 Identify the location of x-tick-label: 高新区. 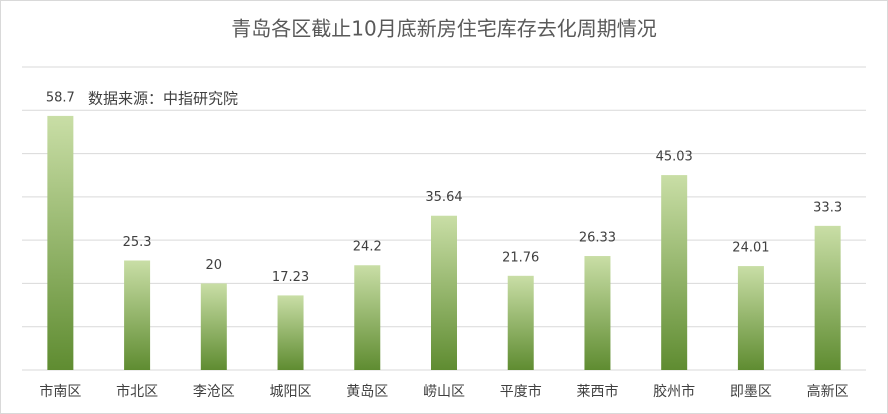
(828, 391).